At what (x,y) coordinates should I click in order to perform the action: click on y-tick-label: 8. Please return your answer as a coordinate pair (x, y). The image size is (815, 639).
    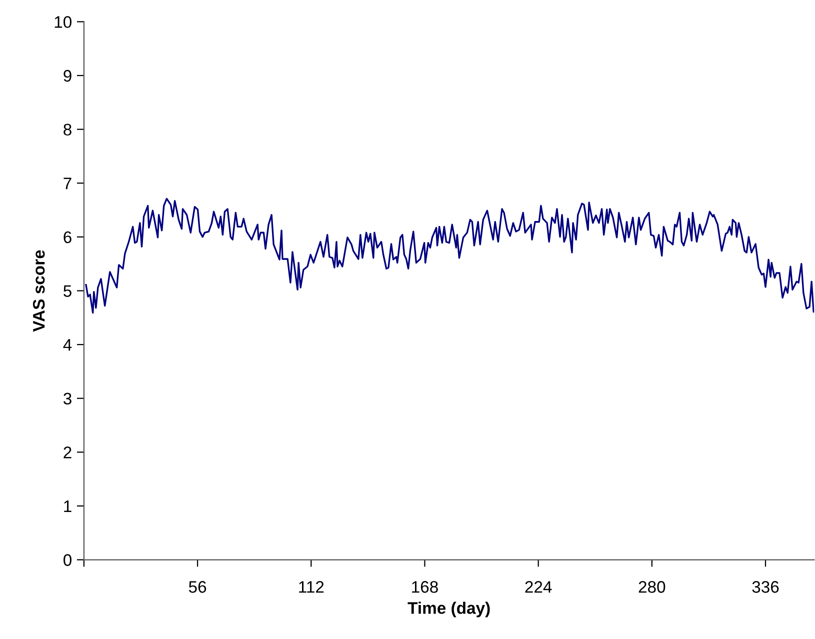
    Looking at the image, I should click on (68, 130).